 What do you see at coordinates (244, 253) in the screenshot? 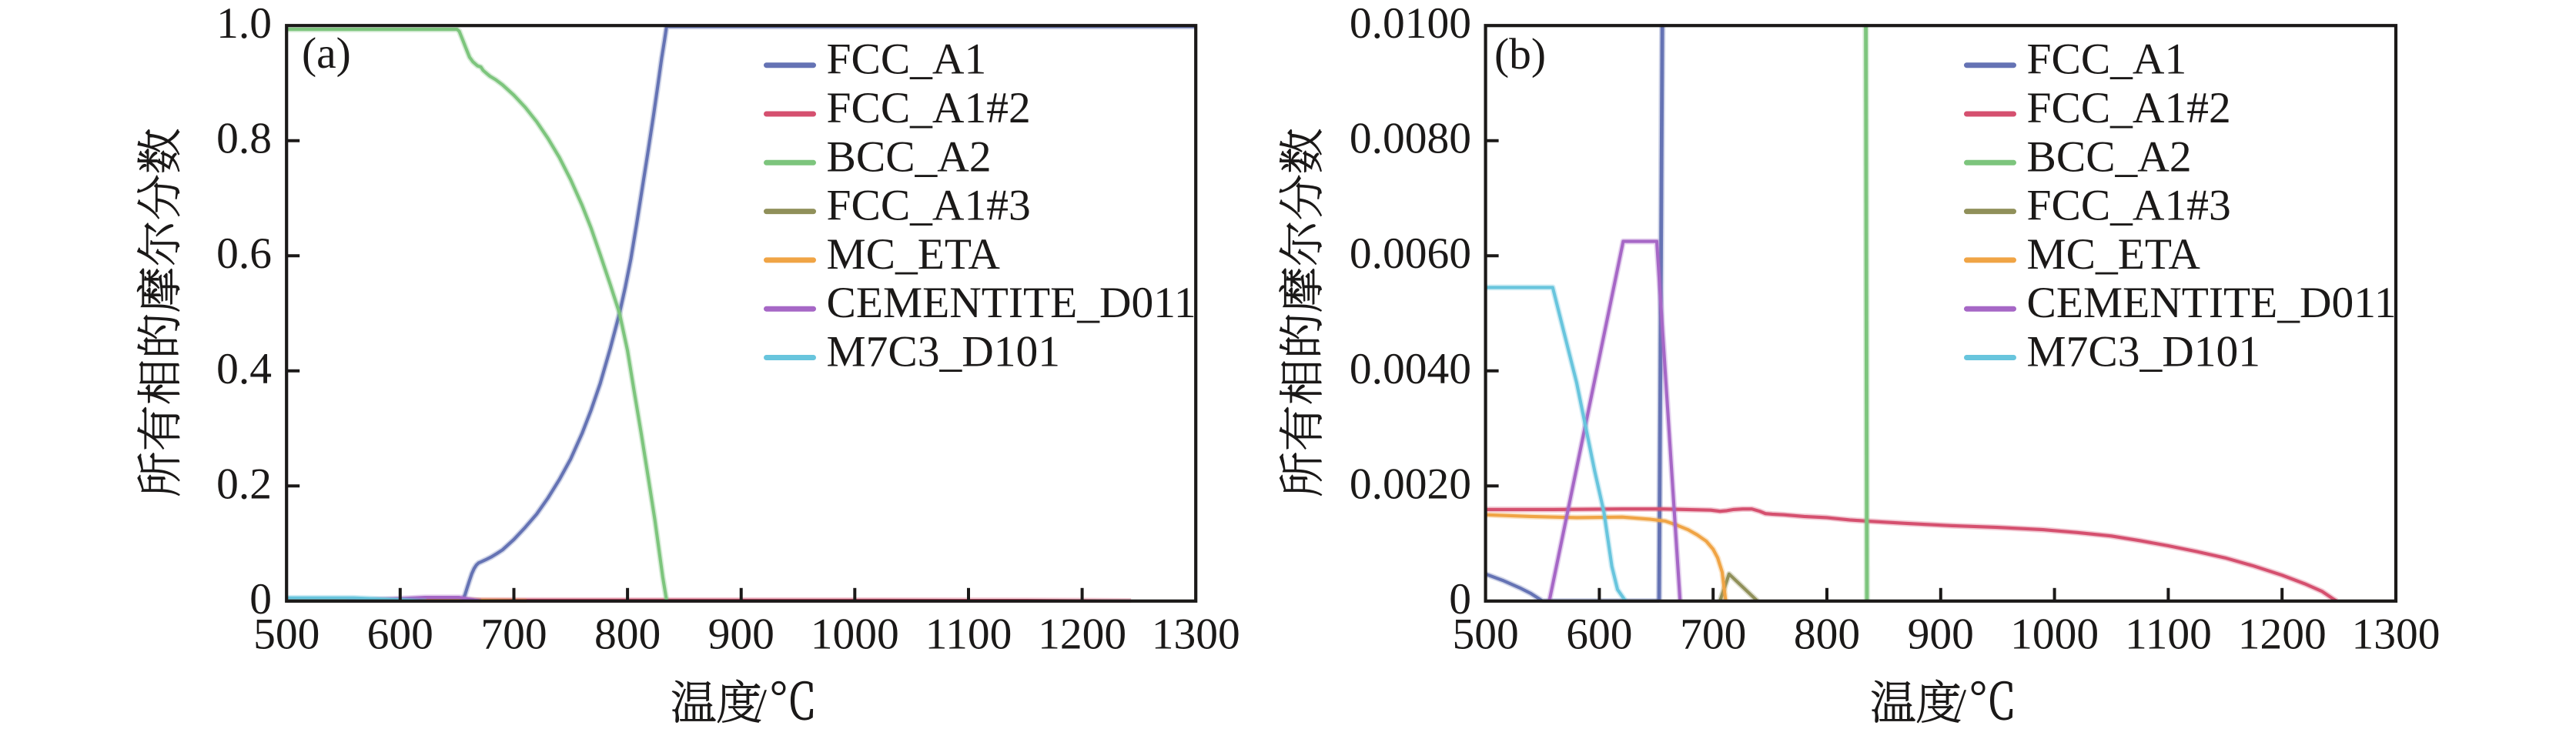
I see `svg-text: 0.6` at bounding box center [244, 253].